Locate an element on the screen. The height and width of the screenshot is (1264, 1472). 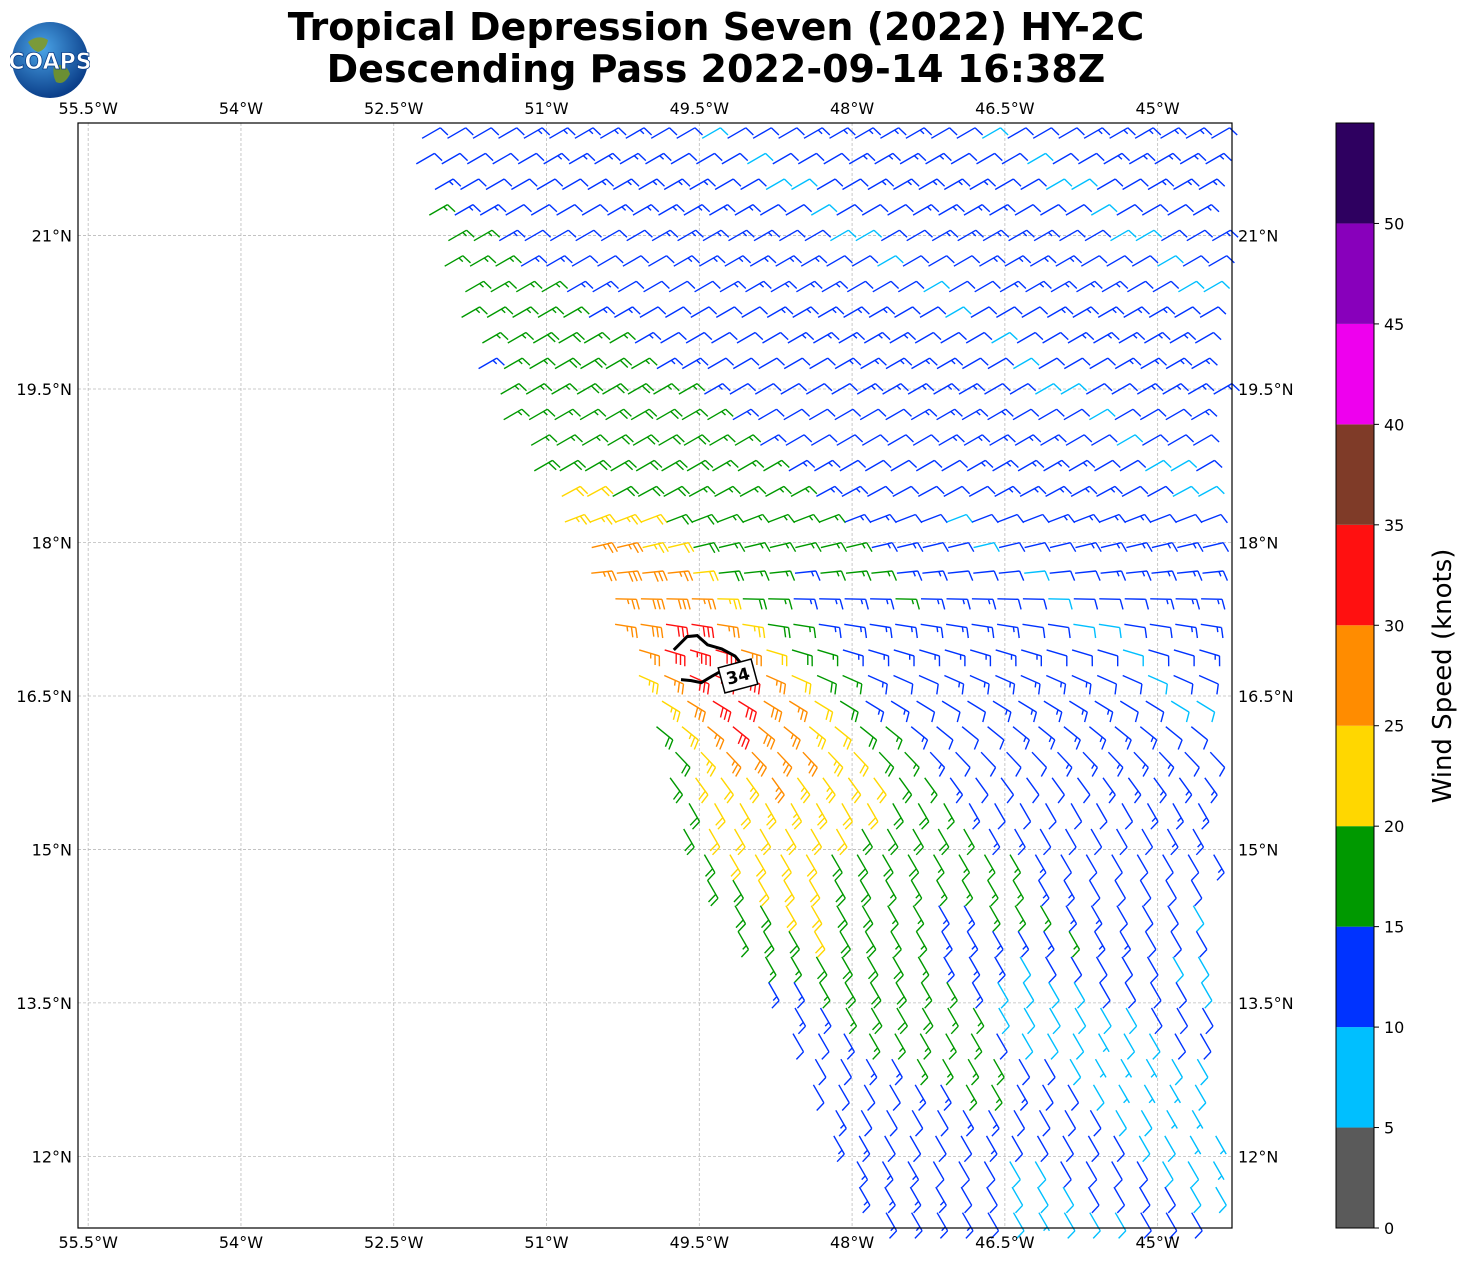
colorbar-label: Wind Speed (knots) is located at coordinates (1443, 676).